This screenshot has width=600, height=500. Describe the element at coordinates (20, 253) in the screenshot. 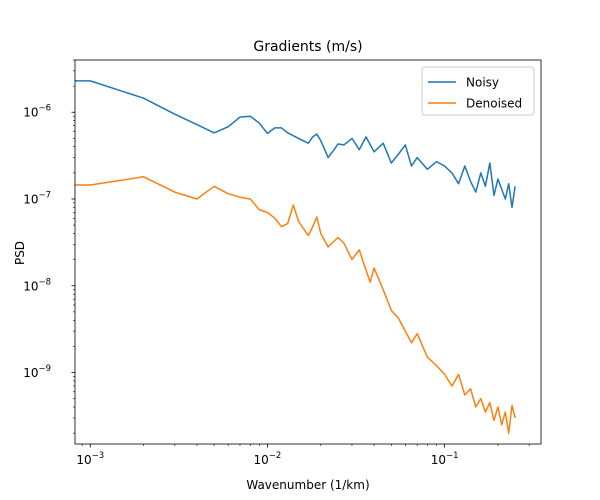

I see `y-axis-label: PSD` at that location.